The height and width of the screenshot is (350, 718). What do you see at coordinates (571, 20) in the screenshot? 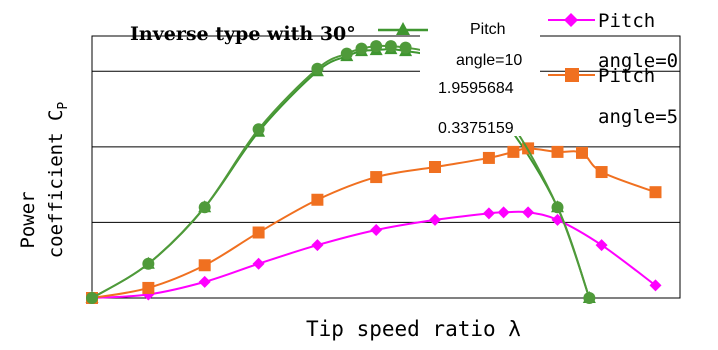
I see `legend-marker-diamond` at bounding box center [571, 20].